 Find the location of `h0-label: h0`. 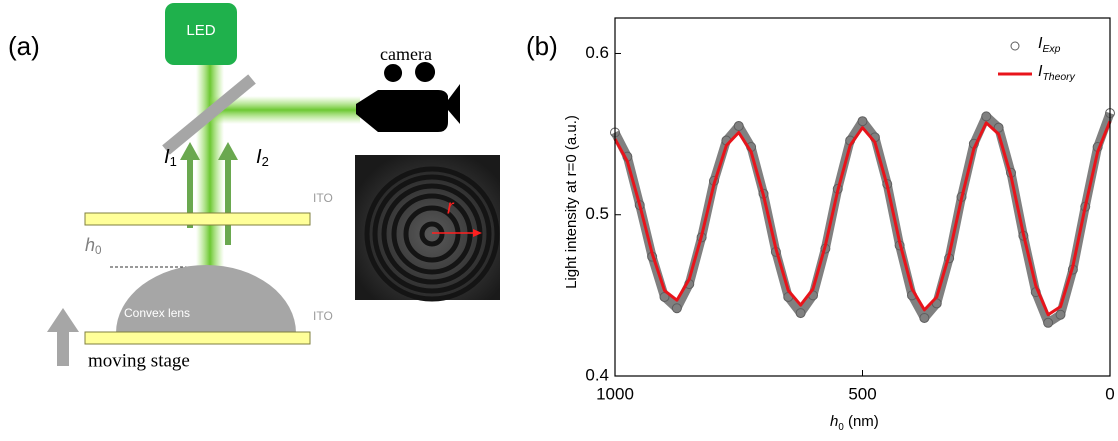

h0-label: h0 is located at coordinates (93, 246).